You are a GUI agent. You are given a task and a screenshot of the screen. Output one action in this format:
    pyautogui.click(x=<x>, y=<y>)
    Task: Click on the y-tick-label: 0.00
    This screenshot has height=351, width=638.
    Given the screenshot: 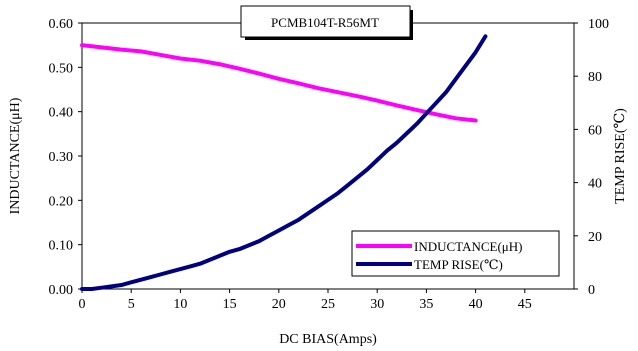 What is the action you would take?
    pyautogui.click(x=61, y=290)
    